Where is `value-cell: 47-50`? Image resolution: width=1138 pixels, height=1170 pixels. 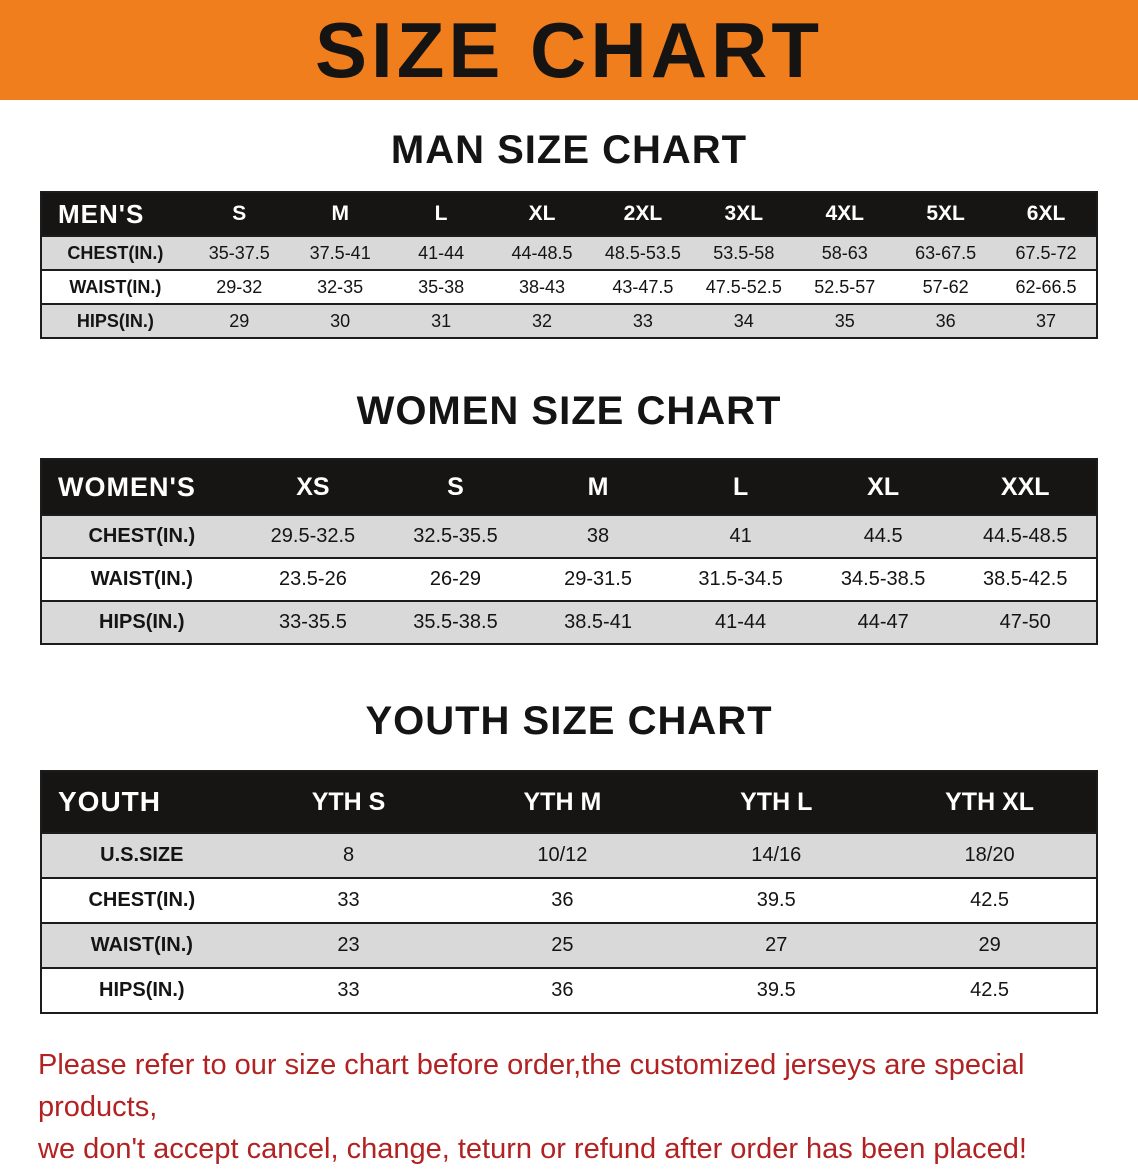
value-cell: 47-50 is located at coordinates (1025, 622).